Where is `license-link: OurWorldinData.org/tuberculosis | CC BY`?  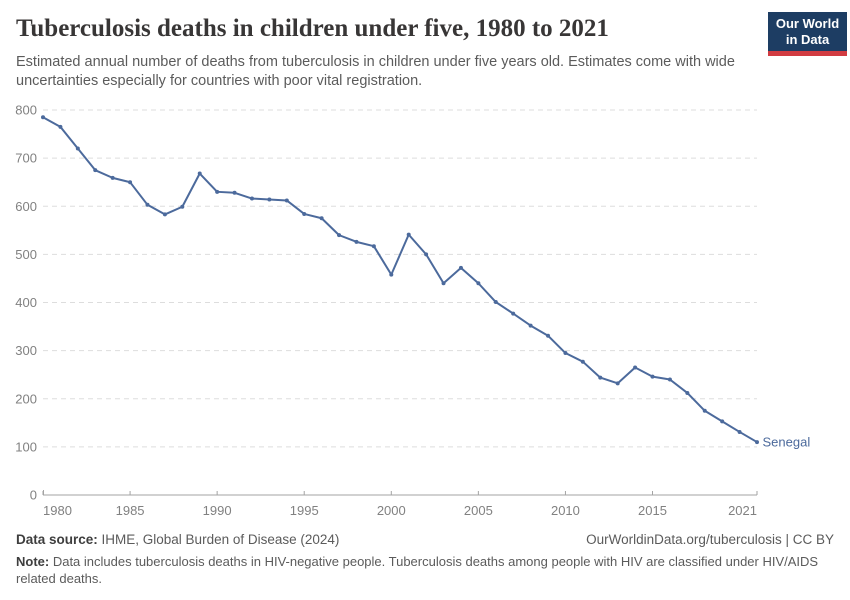
license-link: OurWorldinData.org/tuberculosis | CC BY is located at coordinates (710, 539).